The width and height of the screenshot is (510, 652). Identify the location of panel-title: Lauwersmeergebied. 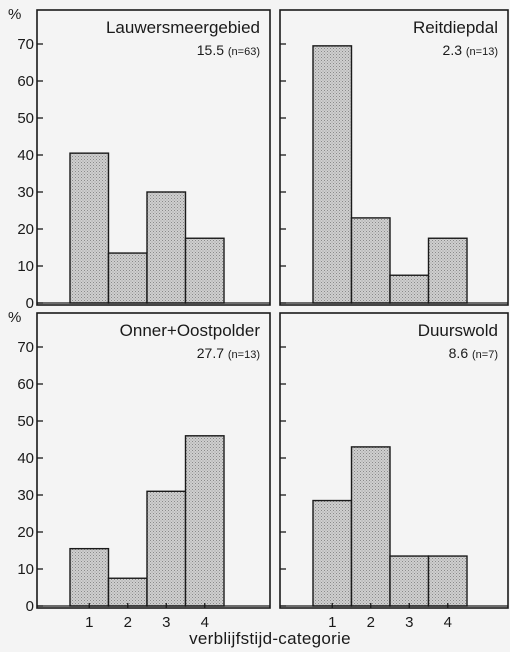
(183, 27).